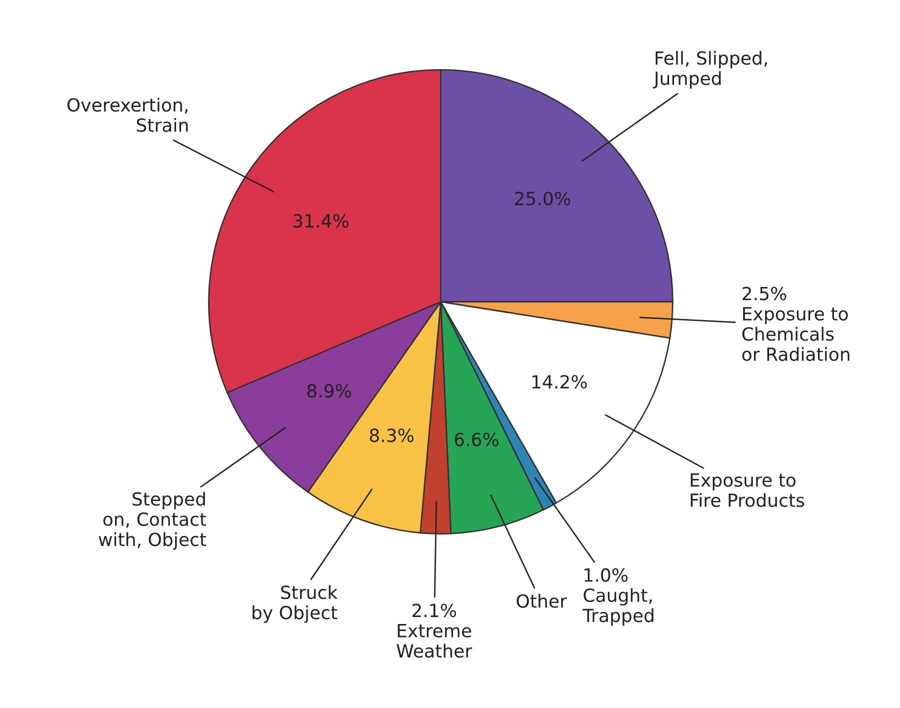 This screenshot has width=900, height=708. I want to click on slice-label: Extreme Weather, so click(434, 641).